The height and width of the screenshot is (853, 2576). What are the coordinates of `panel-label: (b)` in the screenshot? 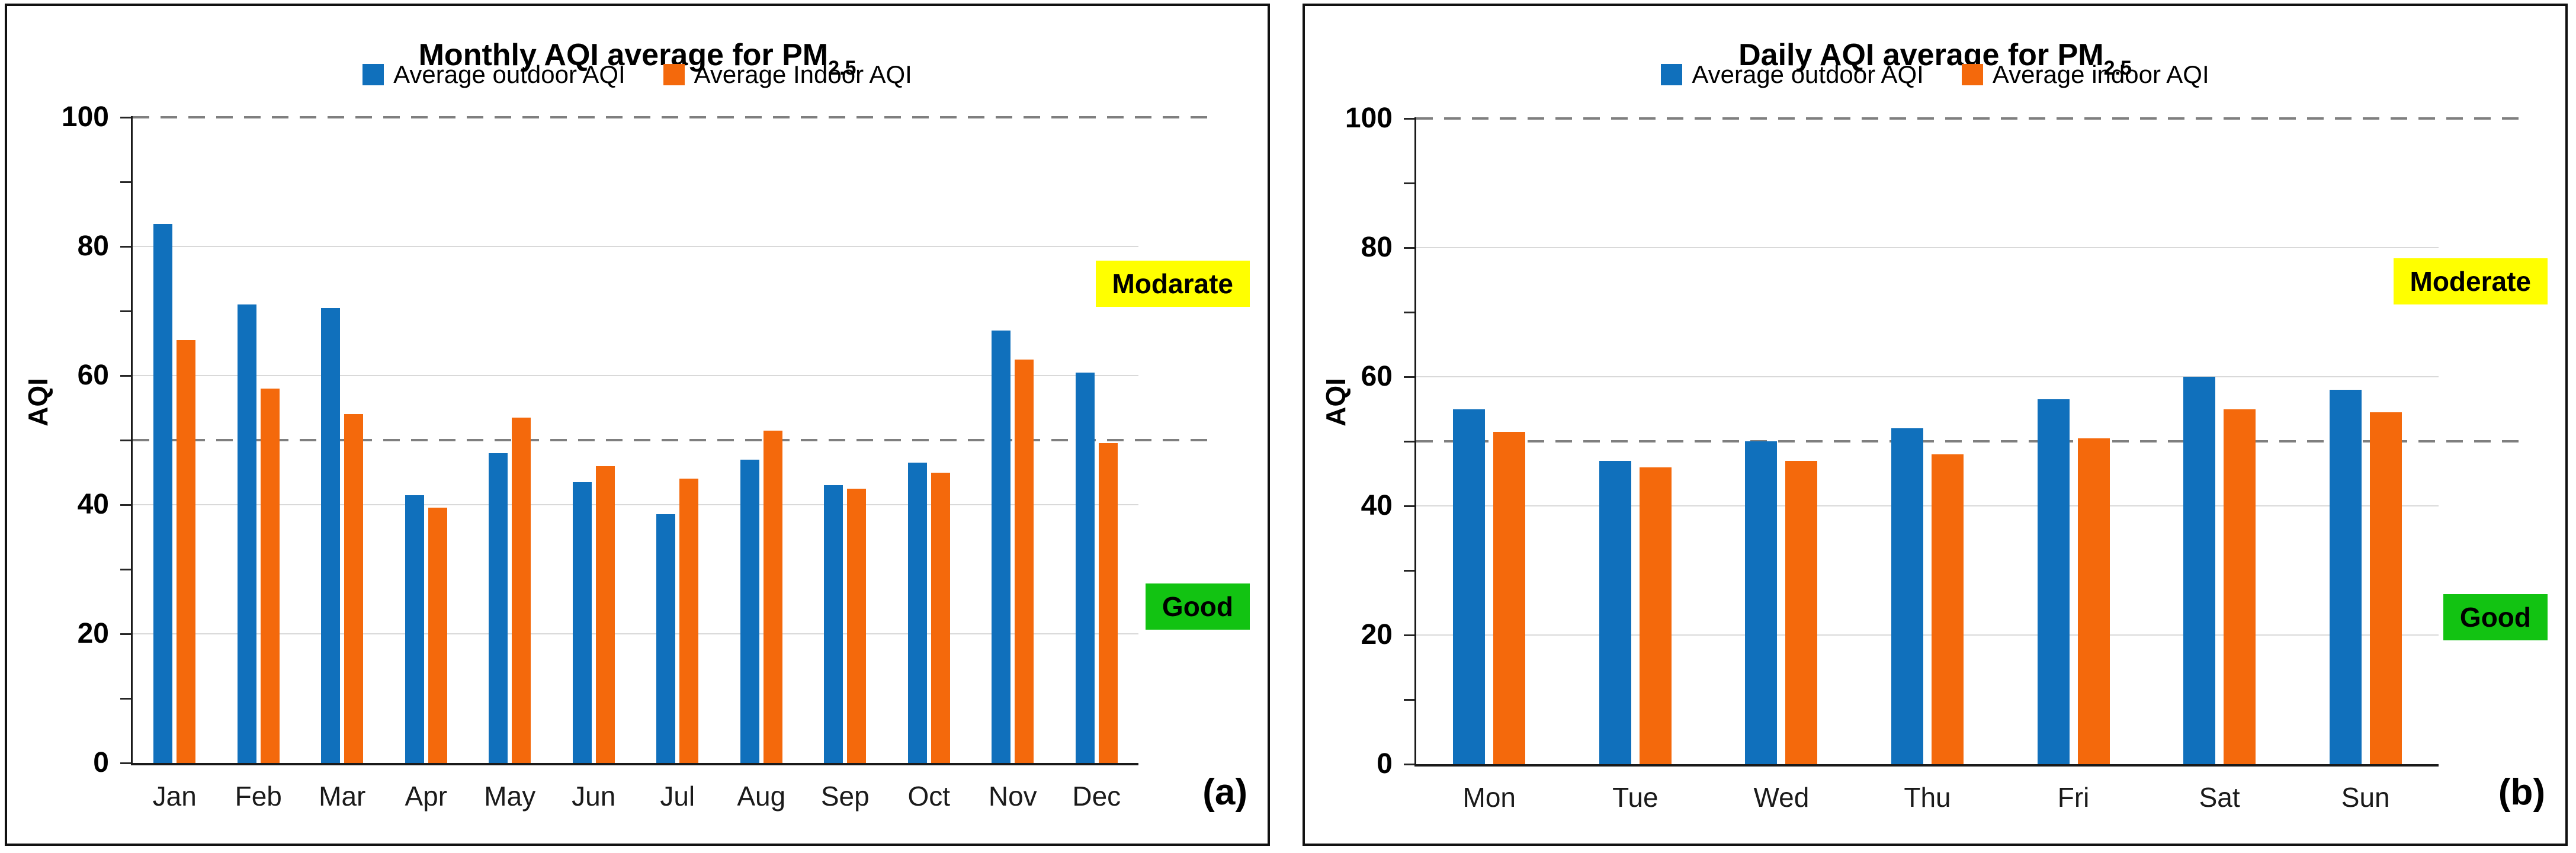 It's located at (2522, 792).